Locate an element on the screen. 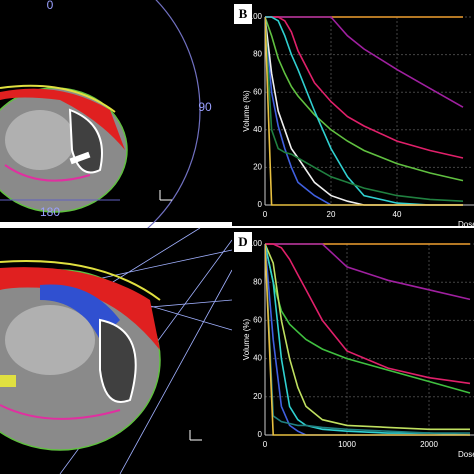 The height and width of the screenshot is (474, 474). angle-label: 180 is located at coordinates (50, 212).